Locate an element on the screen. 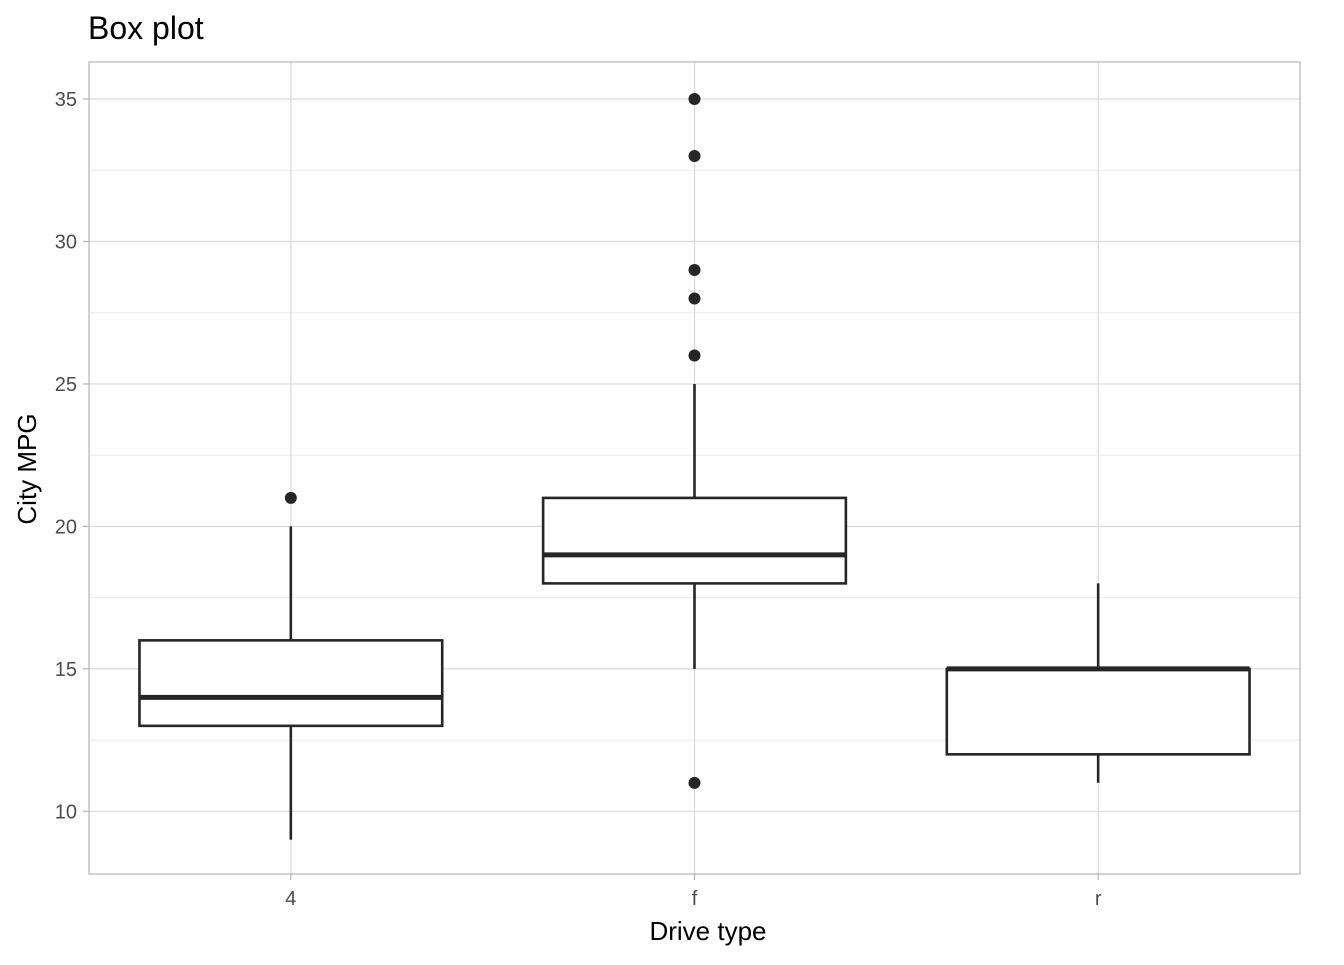  x-axis-ticks: 4 f r is located at coordinates (693, 892).